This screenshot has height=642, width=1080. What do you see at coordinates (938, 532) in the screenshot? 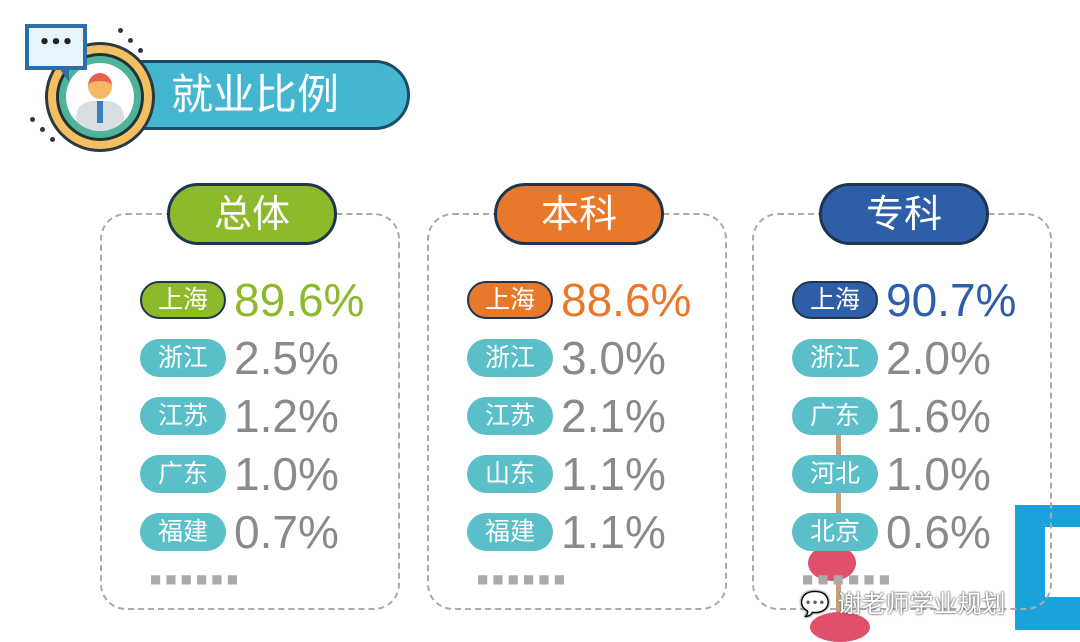
I see `percentage: 0.6%` at bounding box center [938, 532].